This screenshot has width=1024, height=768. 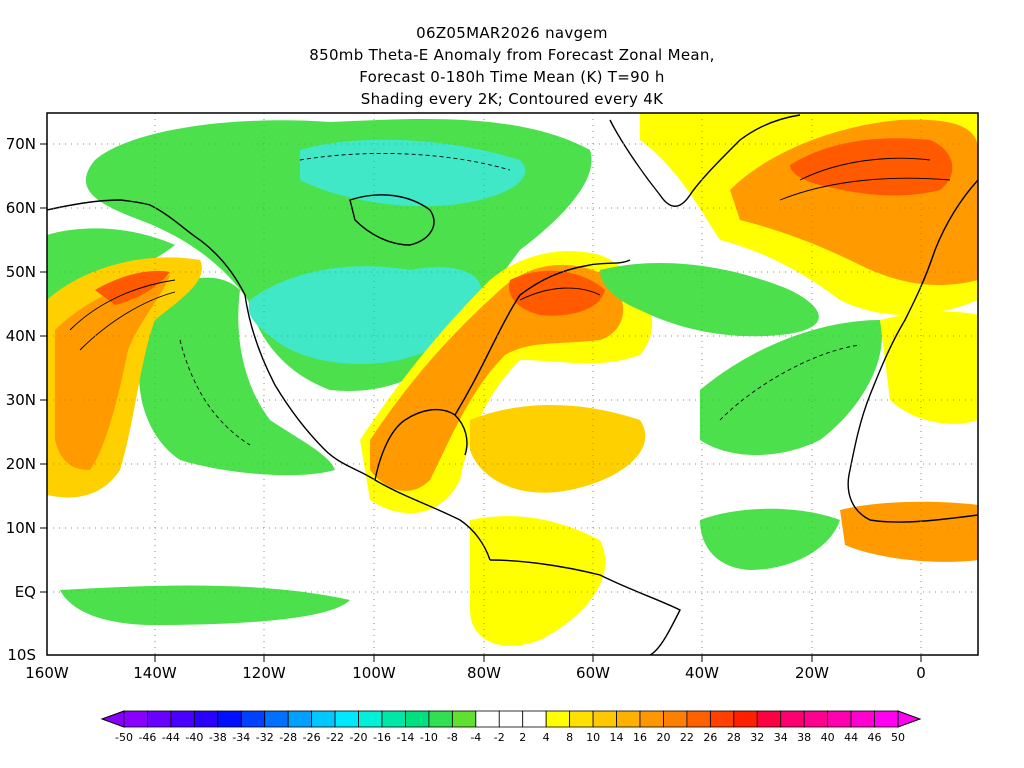 I want to click on lon-label: 160W, so click(x=47, y=673).